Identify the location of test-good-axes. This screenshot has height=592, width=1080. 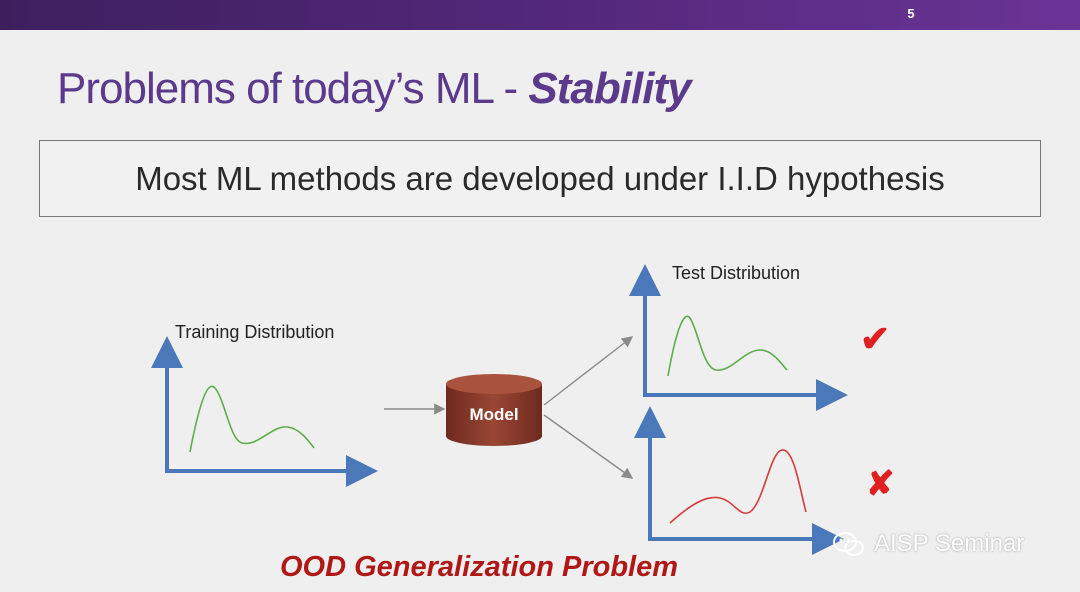
(738, 337).